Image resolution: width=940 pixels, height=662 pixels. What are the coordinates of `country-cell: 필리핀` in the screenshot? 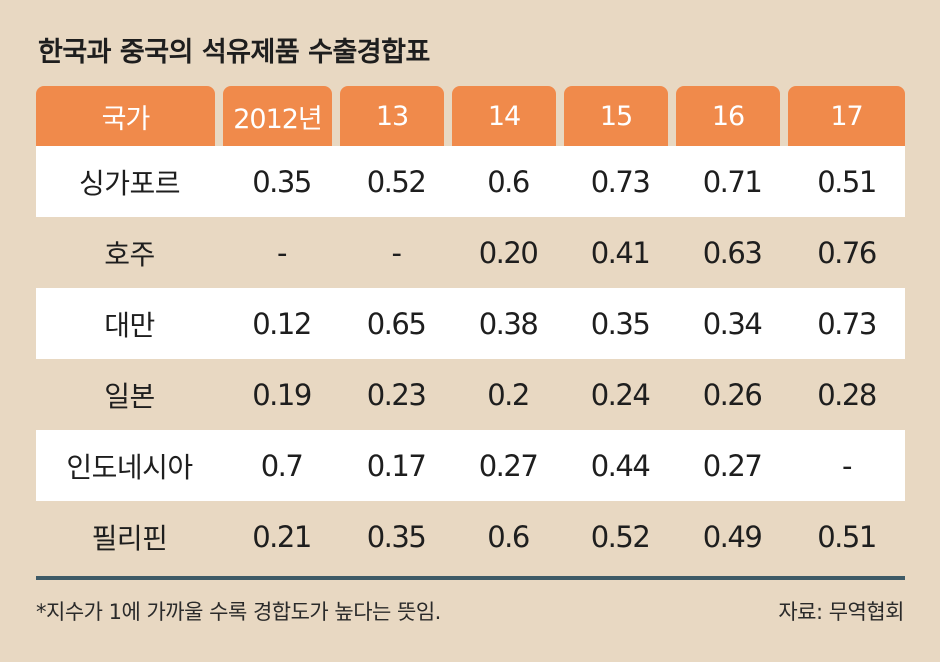 It's located at (129, 538).